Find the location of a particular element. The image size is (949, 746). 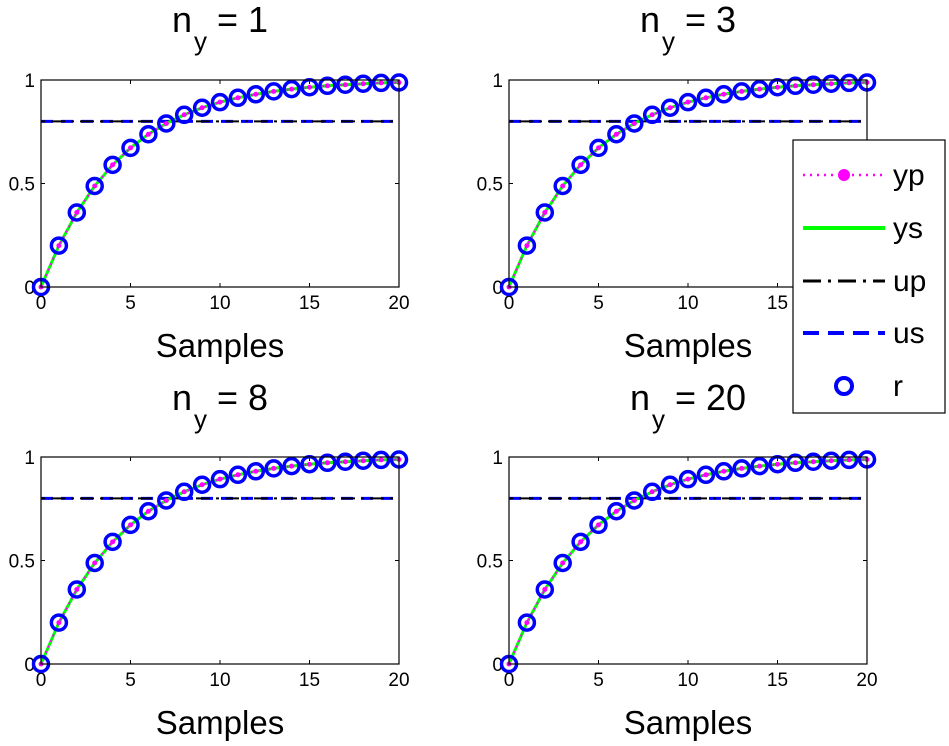

legend-label: us is located at coordinates (909, 333).